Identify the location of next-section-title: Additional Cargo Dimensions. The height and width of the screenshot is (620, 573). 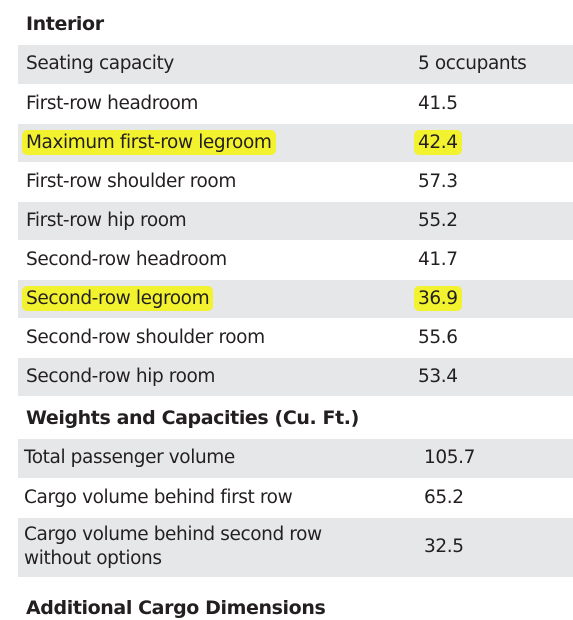
(176, 608).